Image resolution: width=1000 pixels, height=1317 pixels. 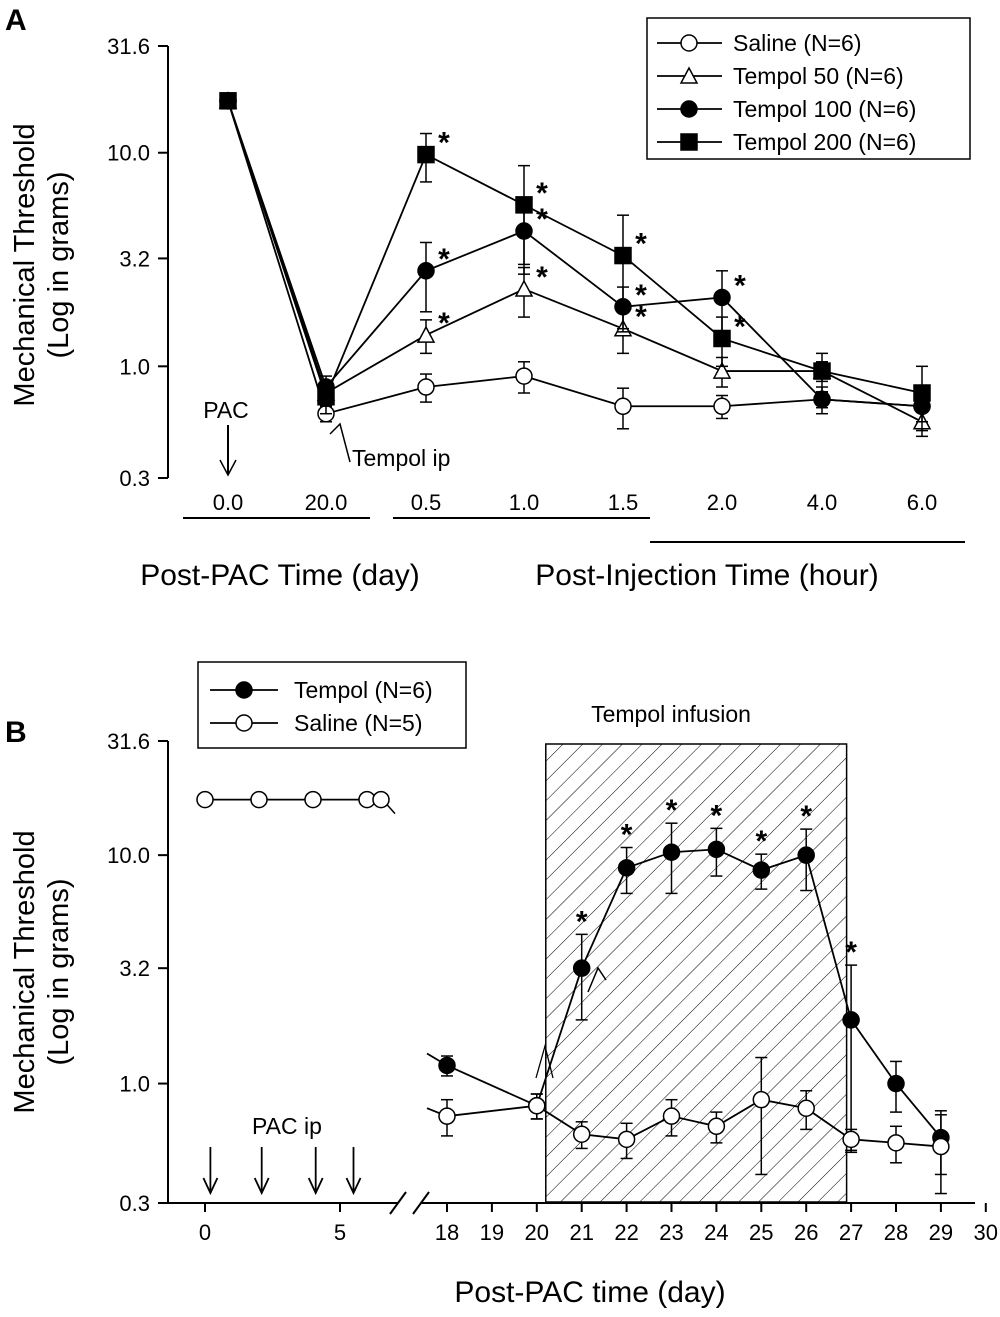 I want to click on panel-b-x-tick-label: 27, so click(x=851, y=1232).